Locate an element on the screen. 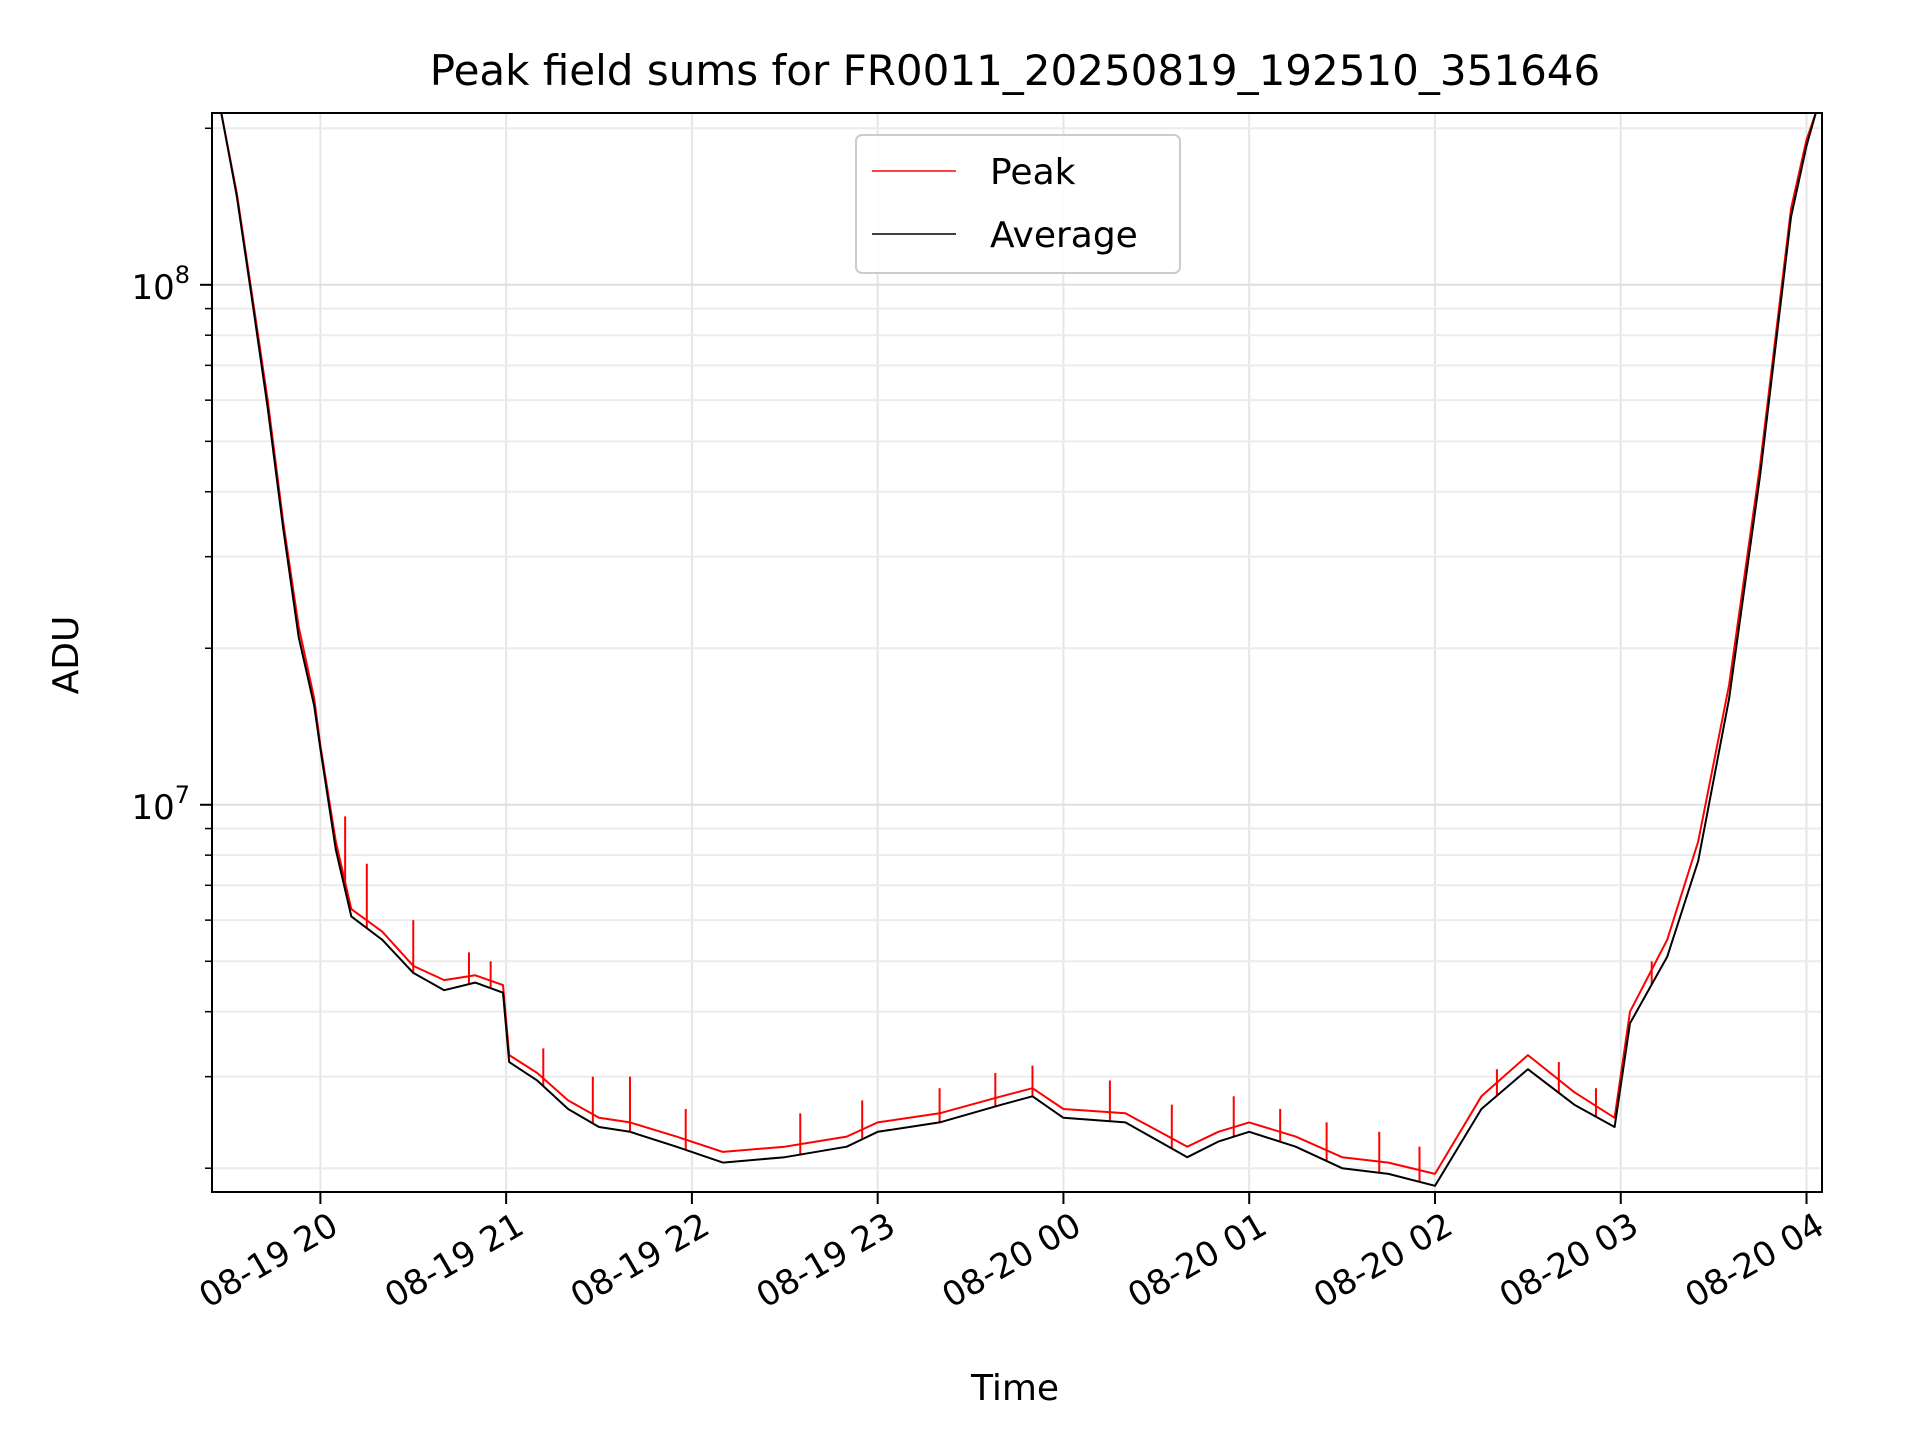  legend: Peak Average is located at coordinates (1018, 204).